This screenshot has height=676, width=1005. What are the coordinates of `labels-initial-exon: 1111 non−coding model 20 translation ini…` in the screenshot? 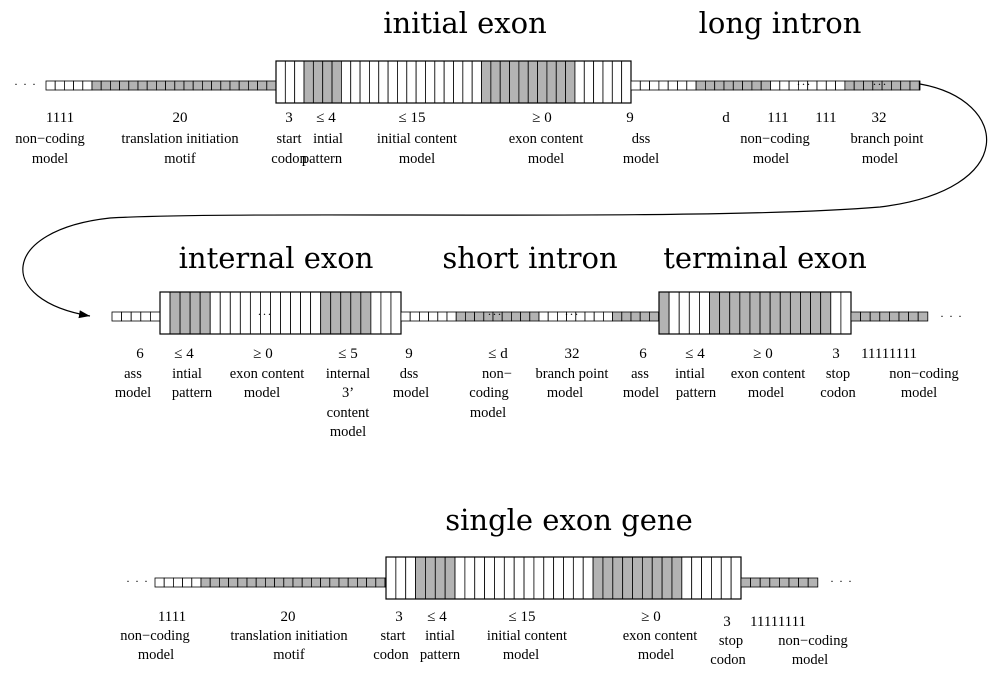 It's located at (337, 138).